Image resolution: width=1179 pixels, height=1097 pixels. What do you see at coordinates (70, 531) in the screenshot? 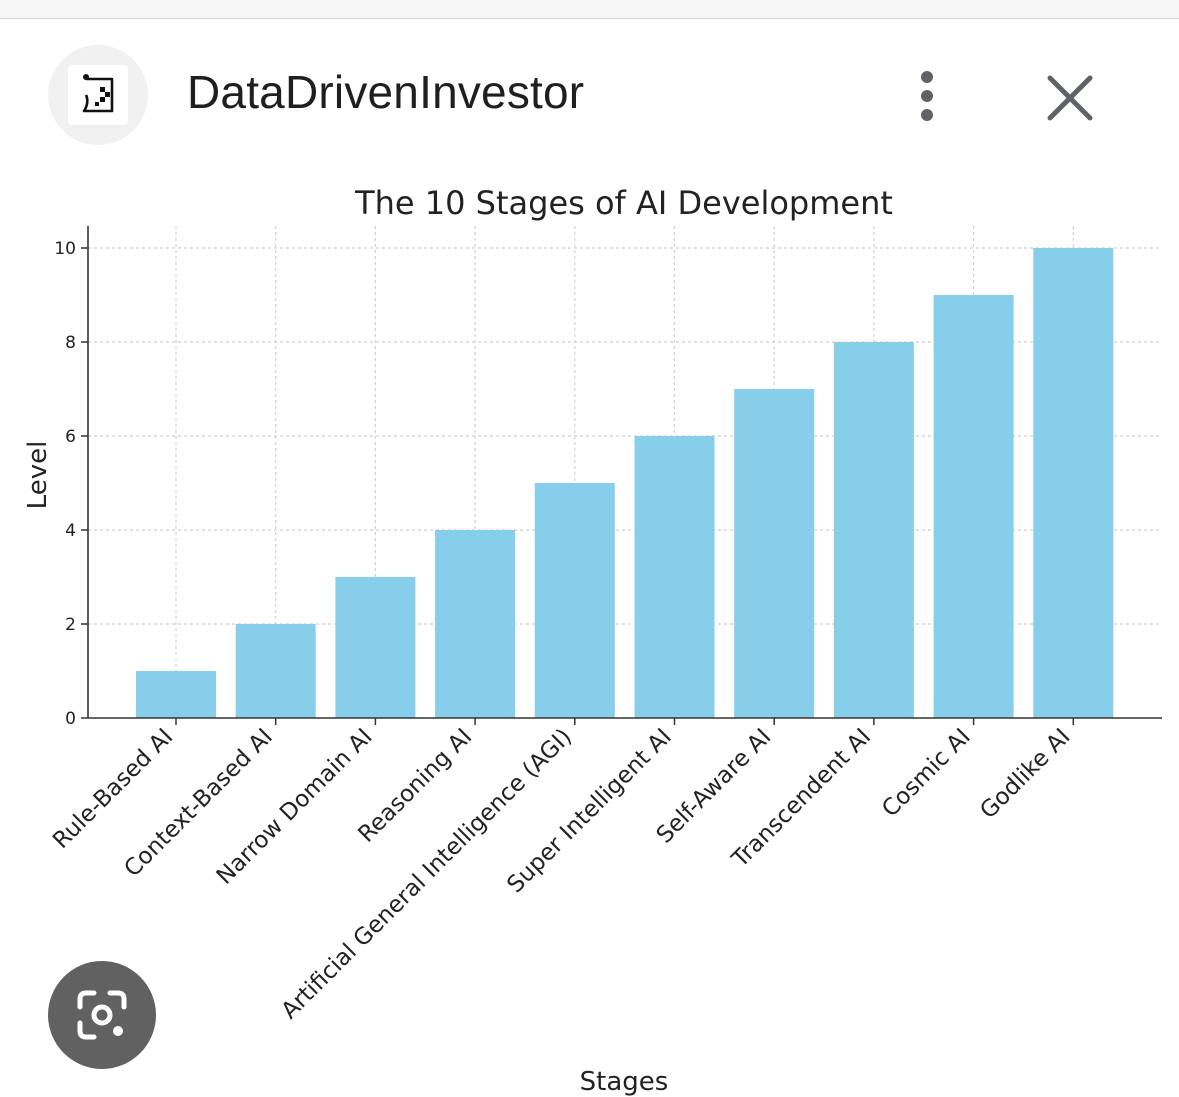
I see `y-tick-label: 4` at bounding box center [70, 531].